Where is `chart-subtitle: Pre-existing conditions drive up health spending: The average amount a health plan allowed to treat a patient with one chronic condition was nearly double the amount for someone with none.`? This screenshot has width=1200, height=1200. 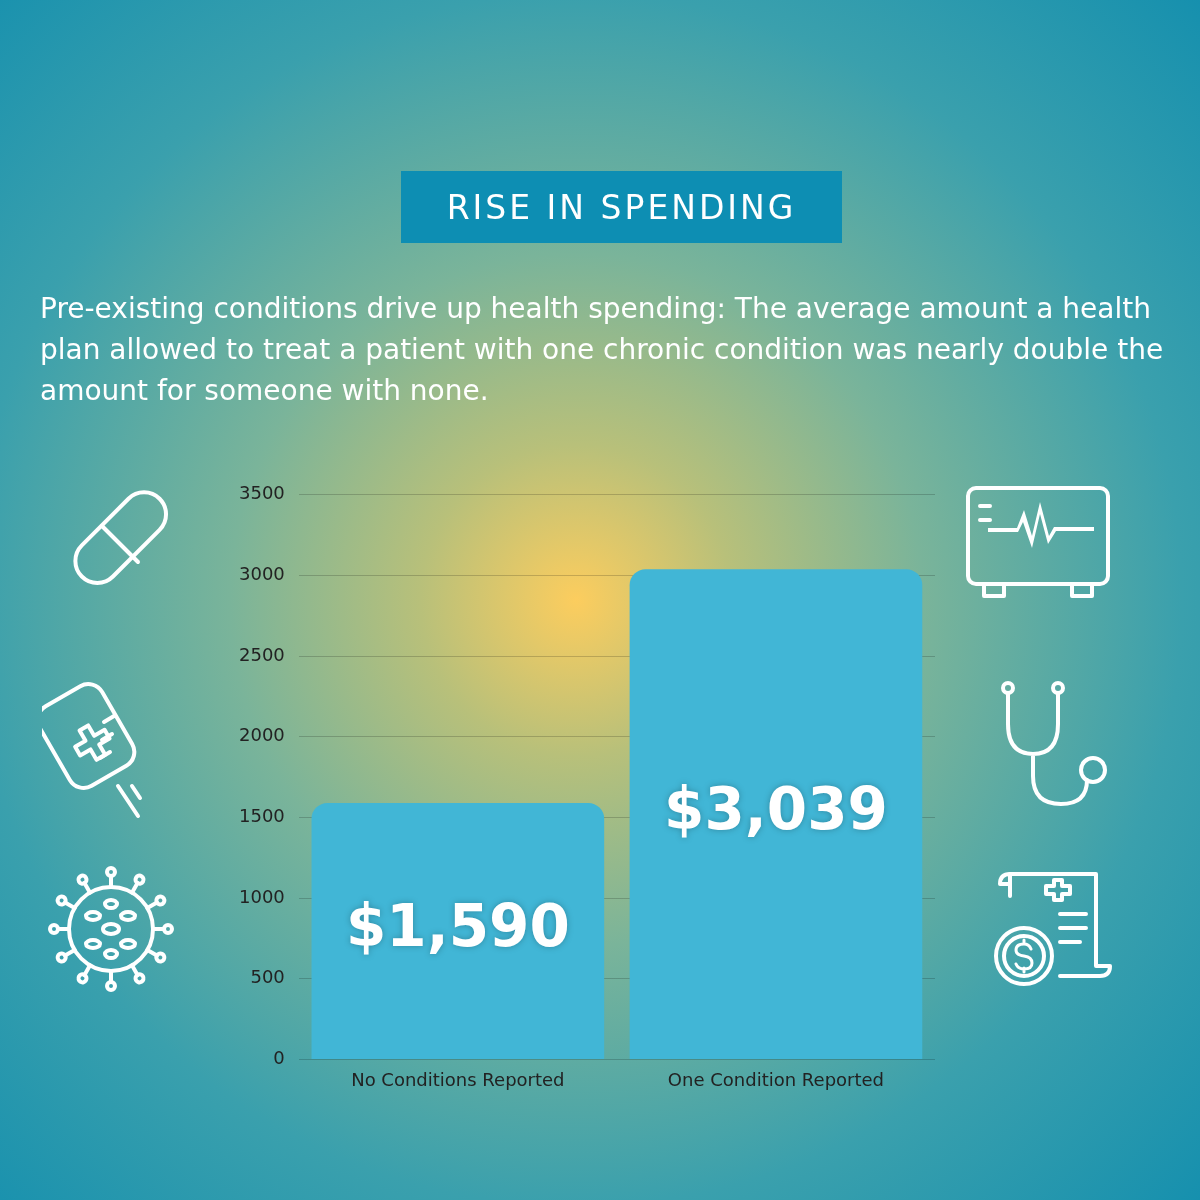
chart-subtitle: Pre-existing conditions drive up health spending: The average amount a health plan allowed to treat a patient with one chronic condition was nearly double the amount for someone with none. is located at coordinates (602, 350).